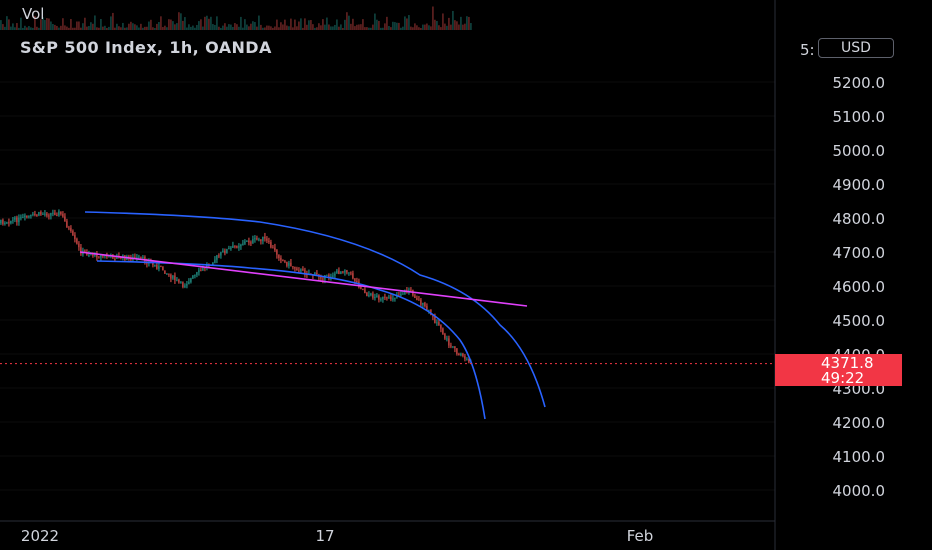  Describe the element at coordinates (843, 378) in the screenshot. I see `countdown-timer: 49:22` at that location.